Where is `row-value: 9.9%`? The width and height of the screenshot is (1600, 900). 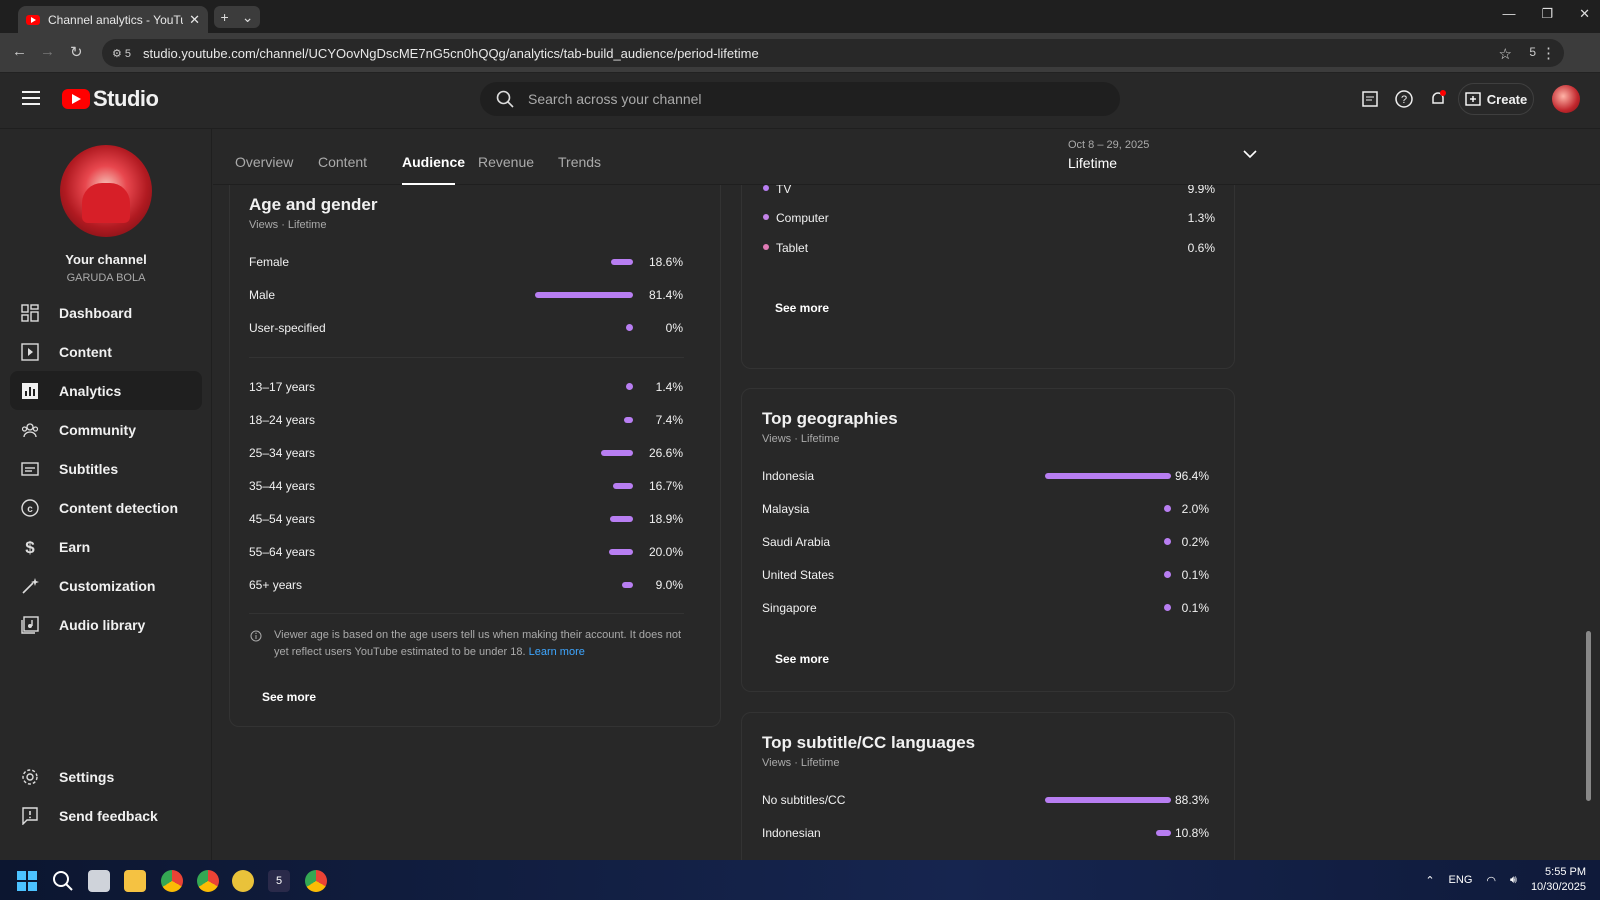 row-value: 9.9% is located at coordinates (1201, 188).